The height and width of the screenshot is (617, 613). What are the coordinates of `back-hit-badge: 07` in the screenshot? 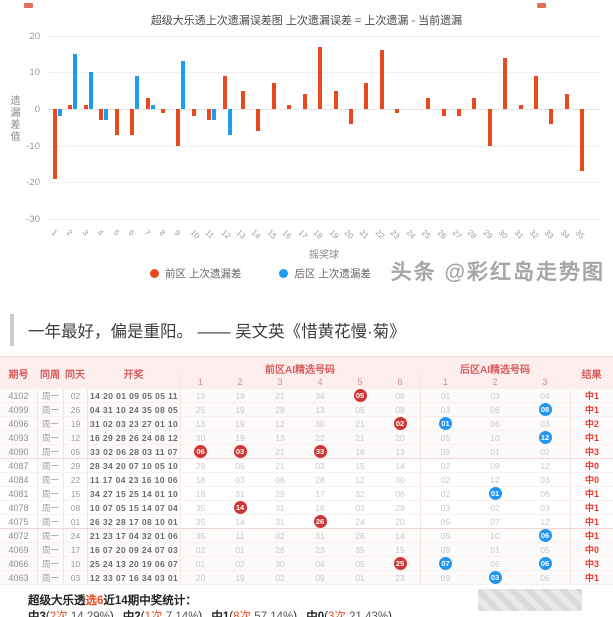 It's located at (445, 563).